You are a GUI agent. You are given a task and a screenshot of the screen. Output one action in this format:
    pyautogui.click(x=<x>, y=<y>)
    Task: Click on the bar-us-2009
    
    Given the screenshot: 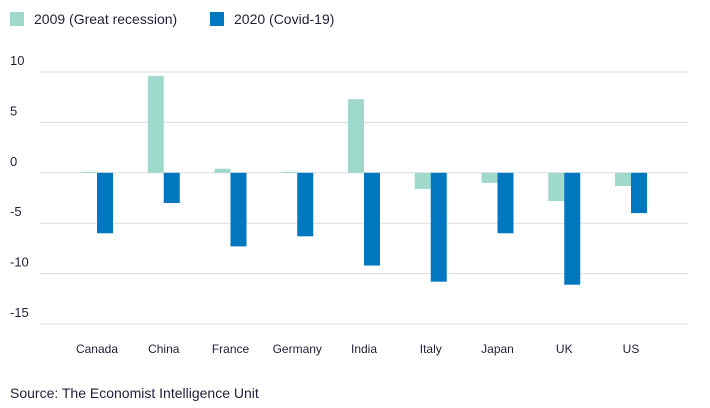 What is the action you would take?
    pyautogui.click(x=623, y=179)
    